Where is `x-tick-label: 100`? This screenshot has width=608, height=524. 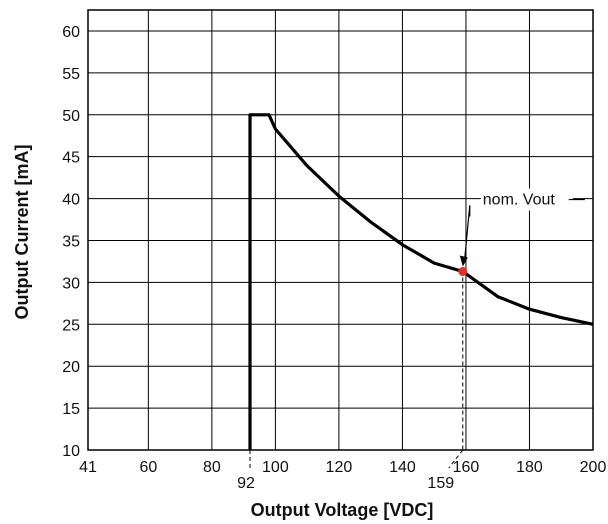 x-tick-label: 100 is located at coordinates (275, 467).